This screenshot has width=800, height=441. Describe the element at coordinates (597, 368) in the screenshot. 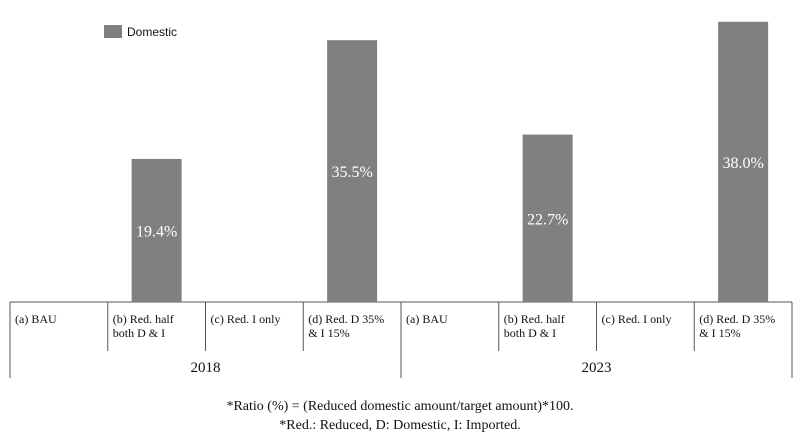

I see `group-label-2023: 2023` at that location.